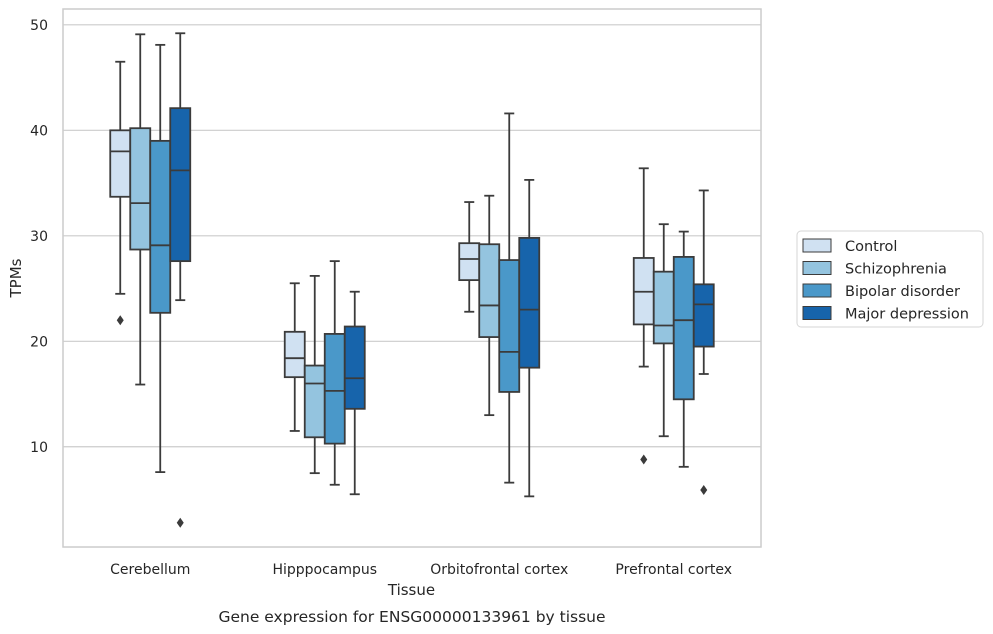 The image size is (993, 634). Describe the element at coordinates (324, 570) in the screenshot. I see `x-tick-label: Hipppocampus` at that location.